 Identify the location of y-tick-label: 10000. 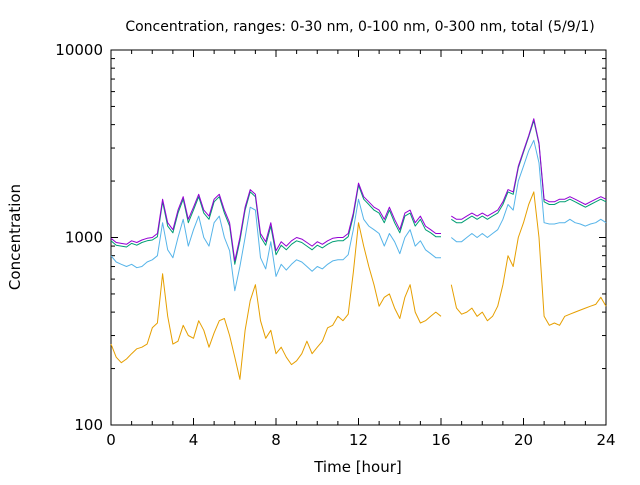
(79, 50).